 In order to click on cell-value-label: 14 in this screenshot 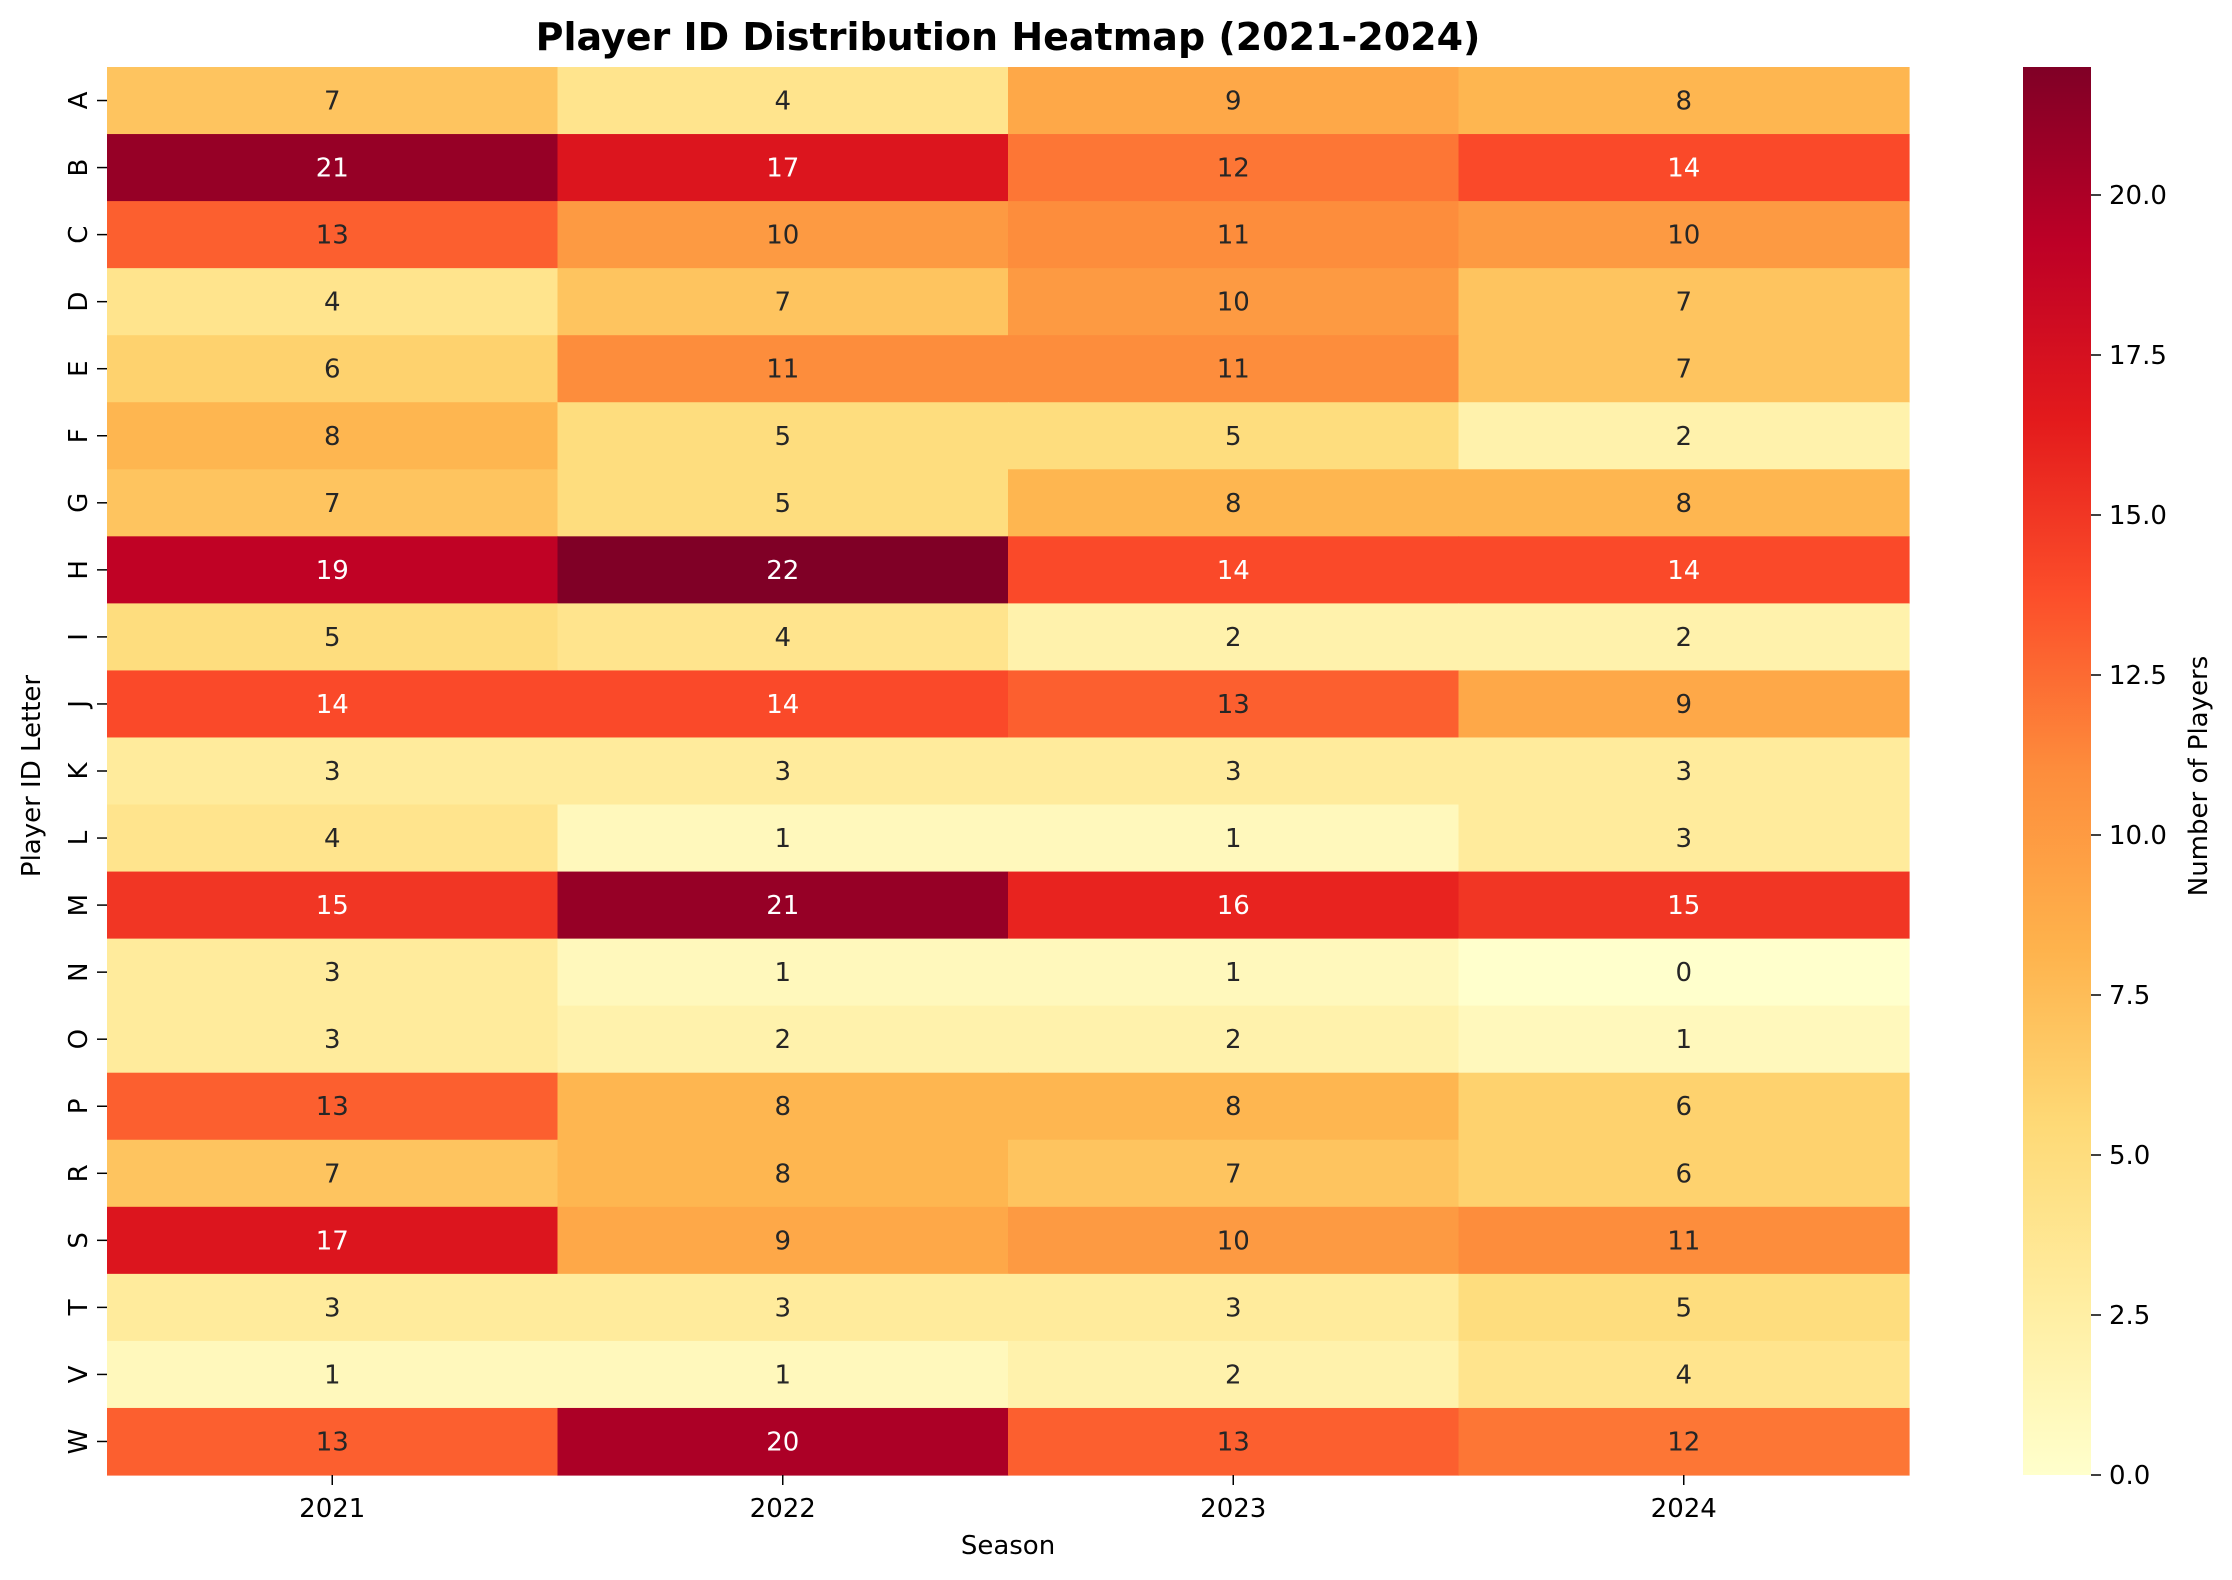, I will do `click(1233, 571)`.